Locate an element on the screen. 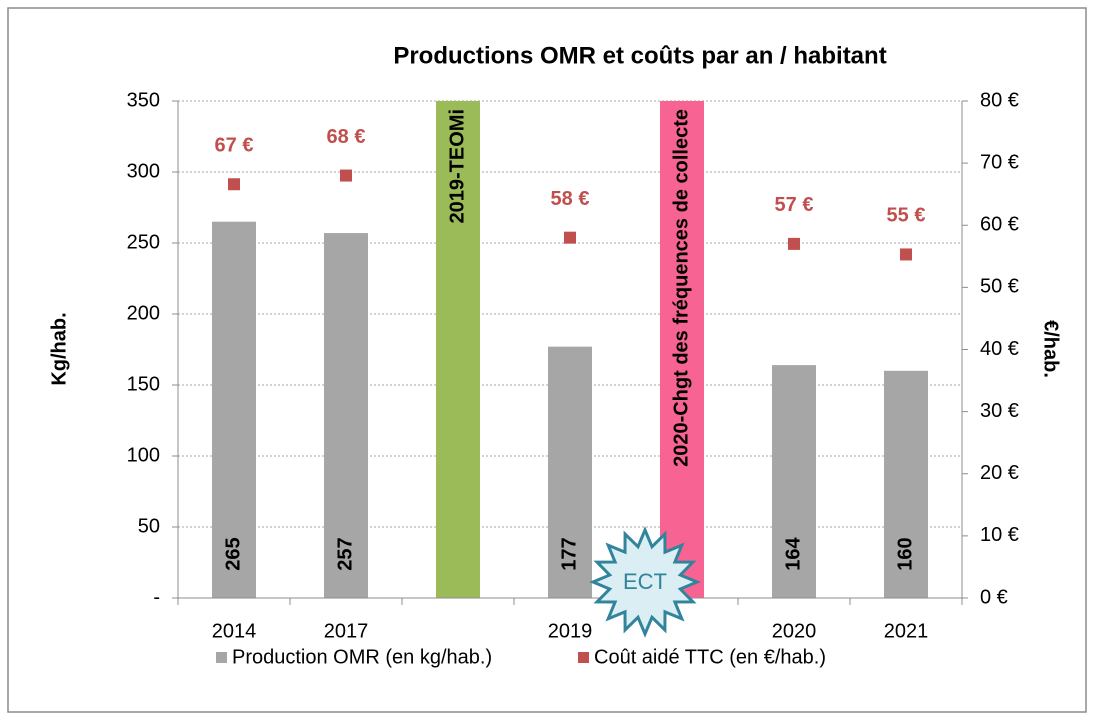  x-tick-label: 2021 is located at coordinates (906, 631).